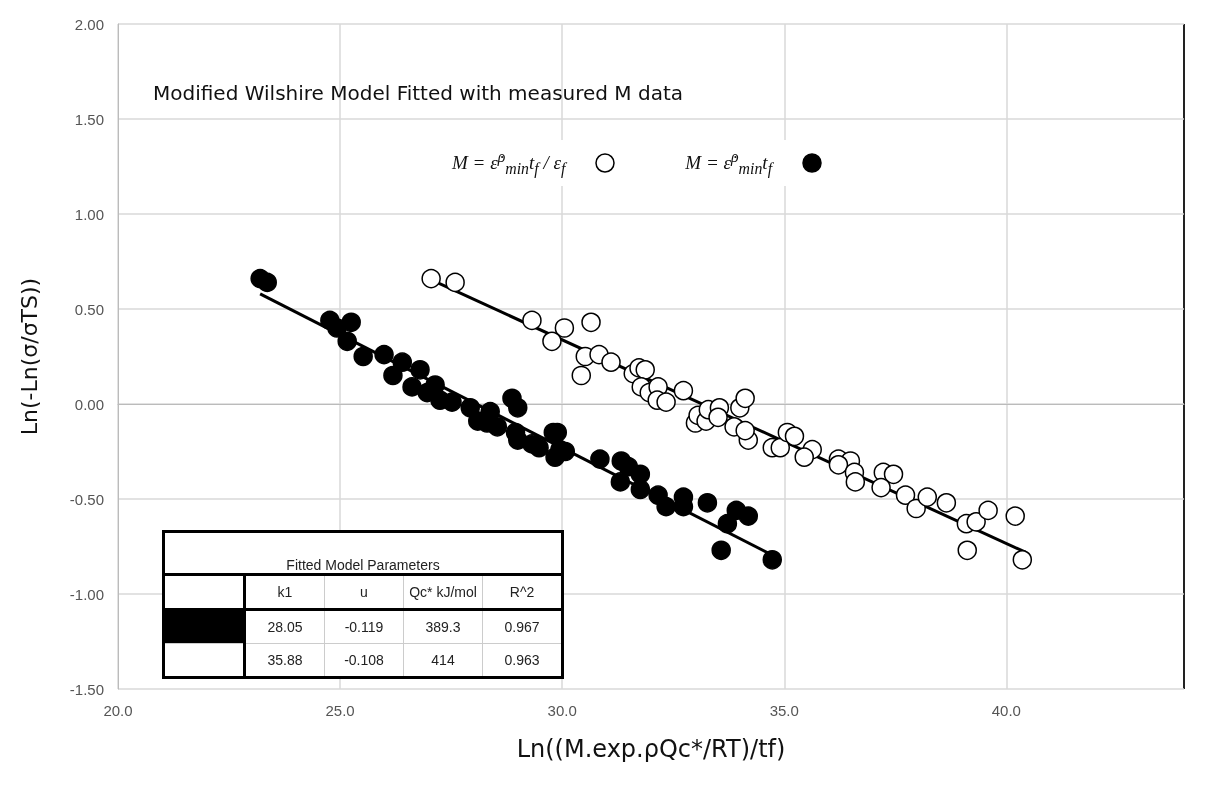 The image size is (1219, 794). What do you see at coordinates (86, 689) in the screenshot?
I see `y-tick-label: -1.50` at bounding box center [86, 689].